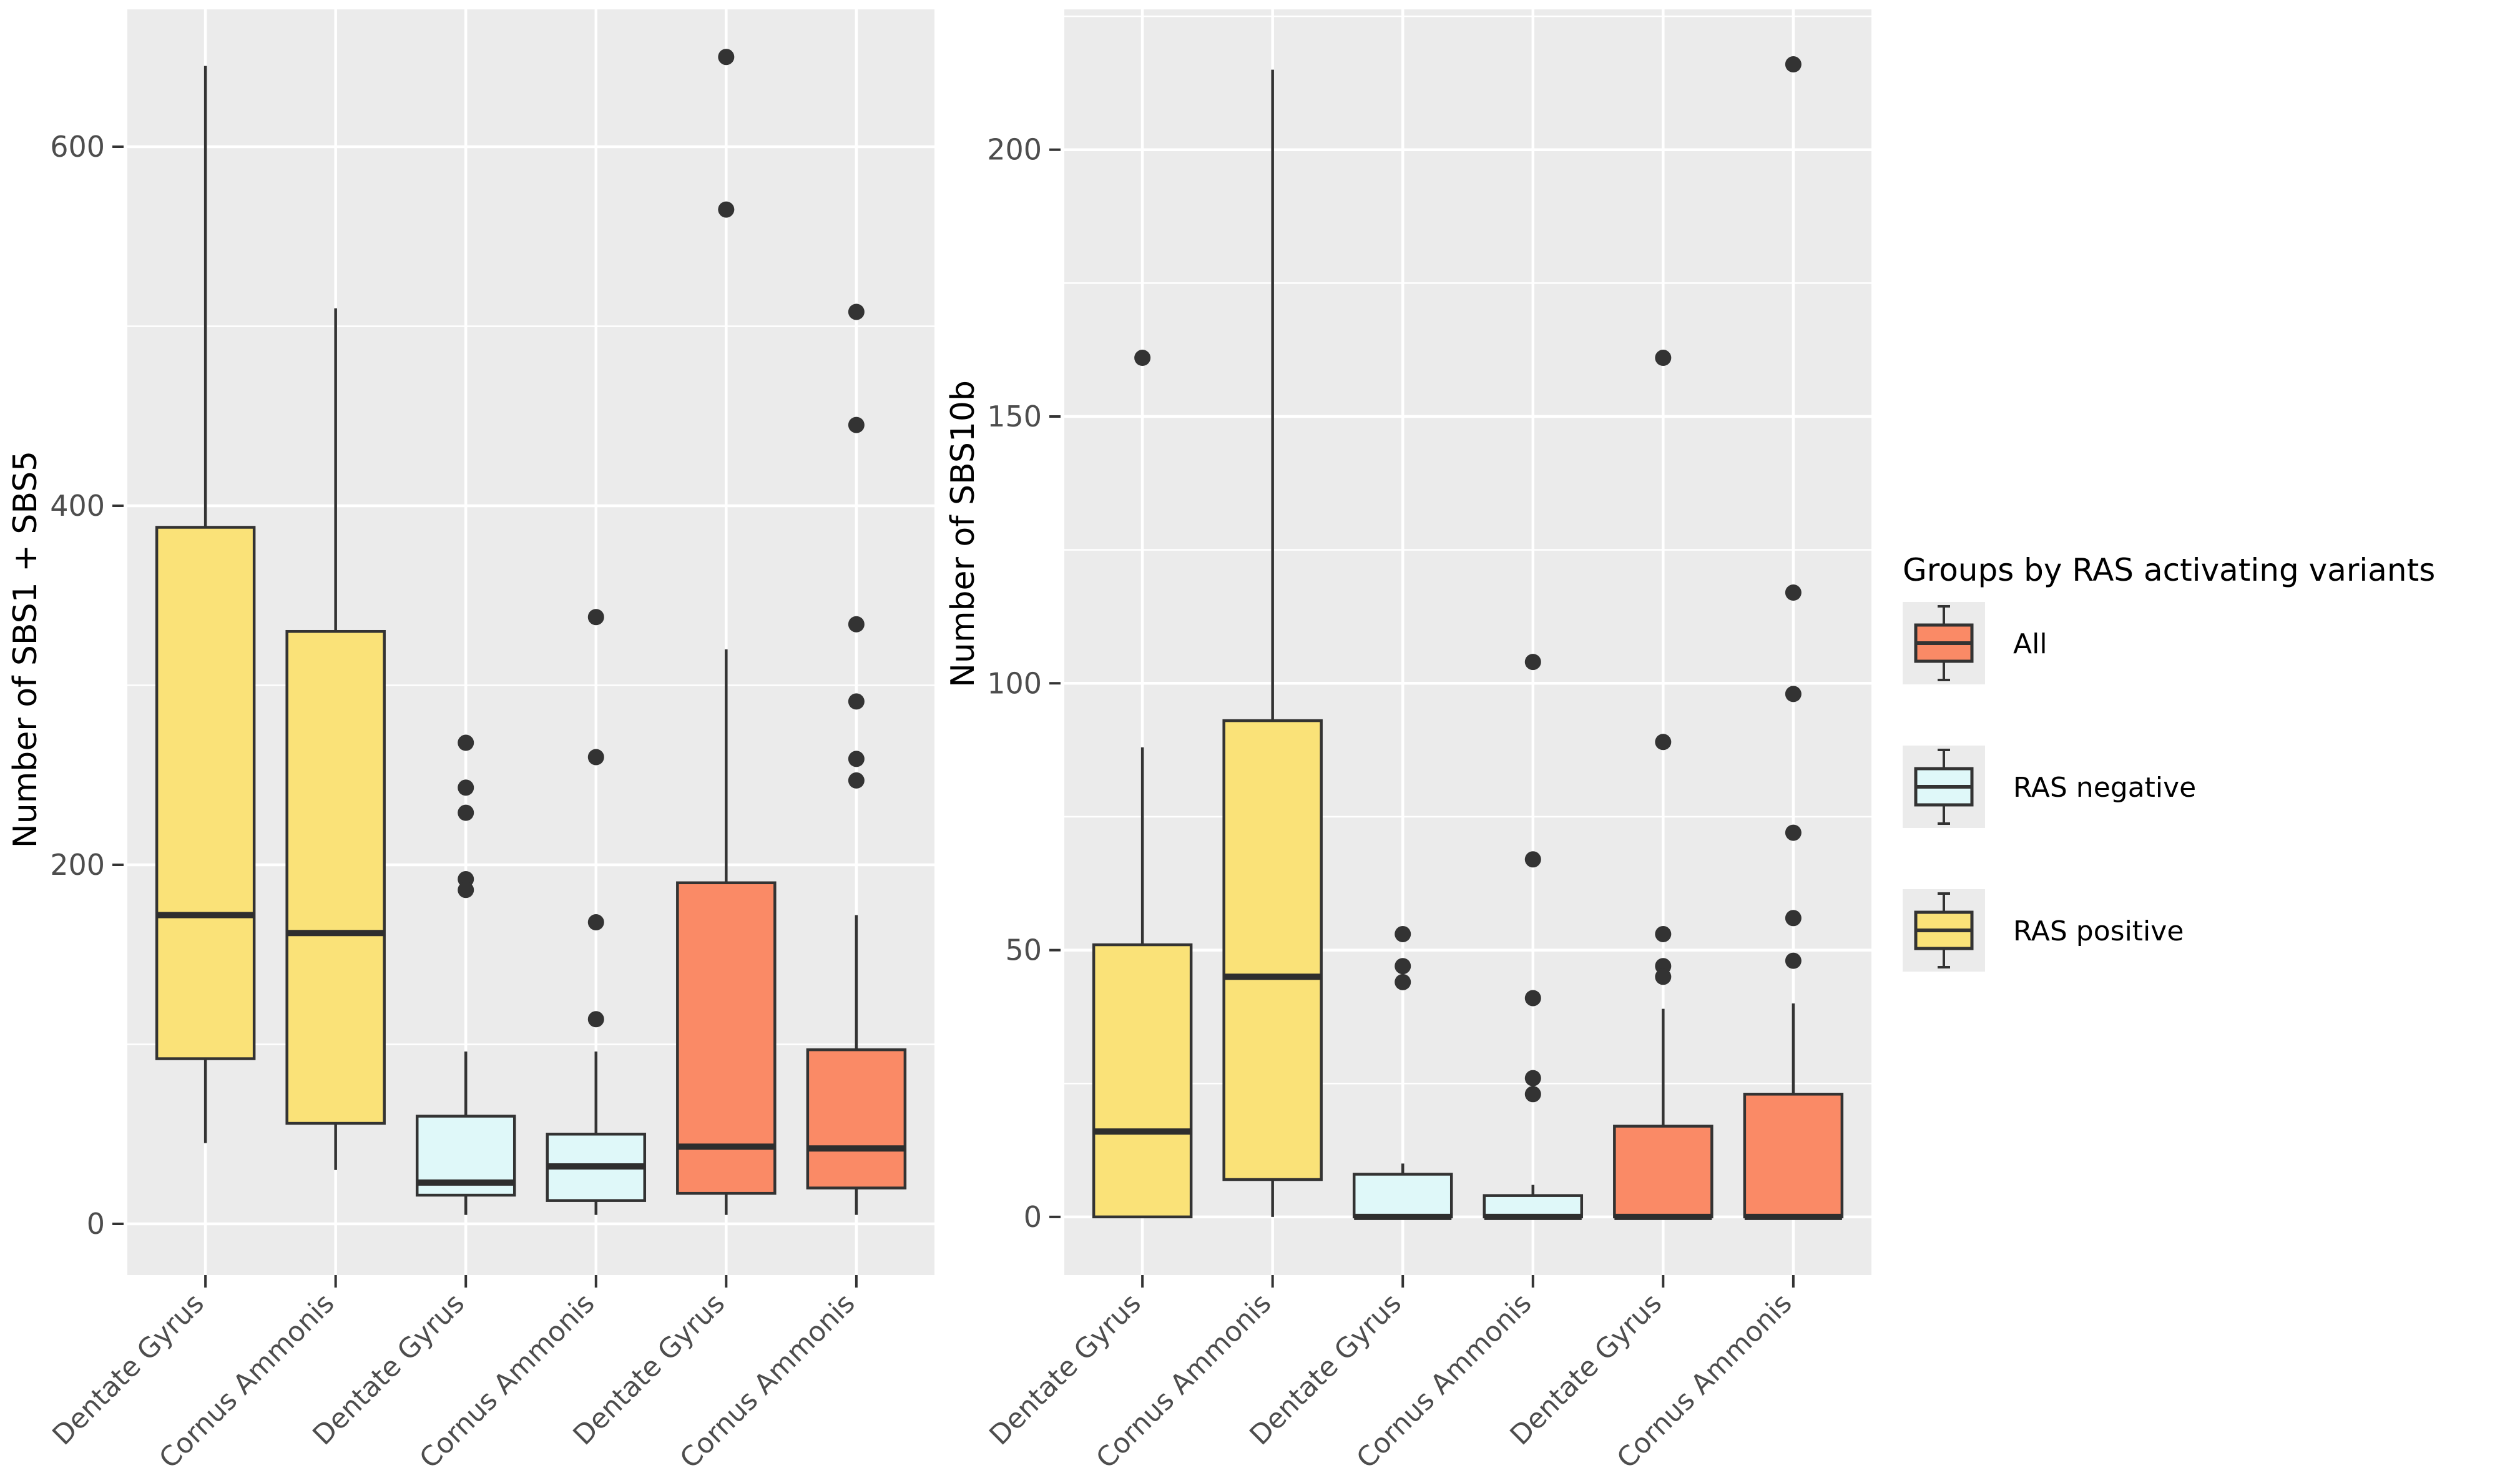 The height and width of the screenshot is (1473, 2520). Describe the element at coordinates (1944, 787) in the screenshot. I see `legend-key-ras-negative` at that location.